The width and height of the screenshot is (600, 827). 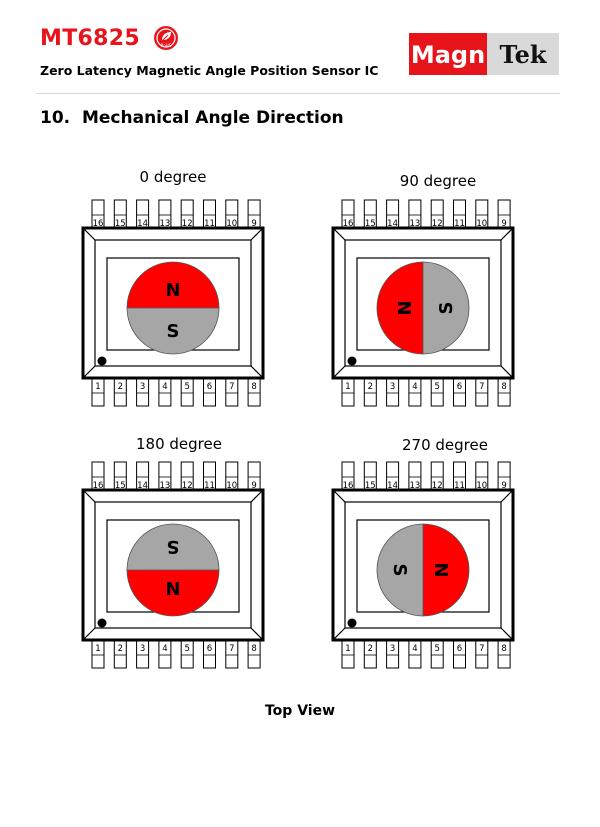 What do you see at coordinates (523, 54) in the screenshot?
I see `logo-text-part2: Tek` at bounding box center [523, 54].